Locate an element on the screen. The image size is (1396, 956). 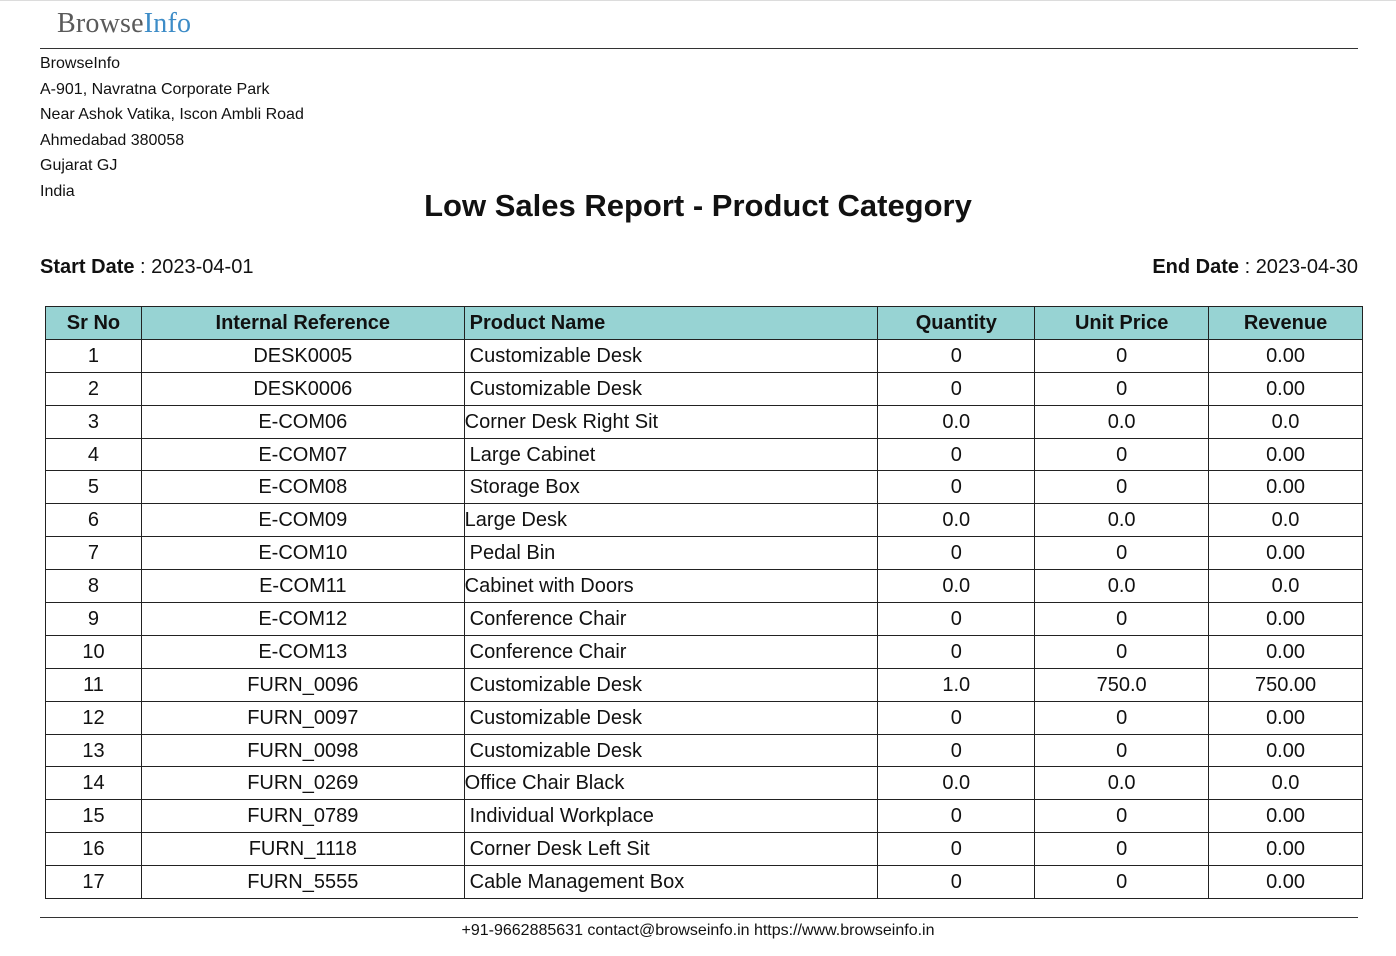
column-header-revenue: Revenue is located at coordinates (1285, 323).